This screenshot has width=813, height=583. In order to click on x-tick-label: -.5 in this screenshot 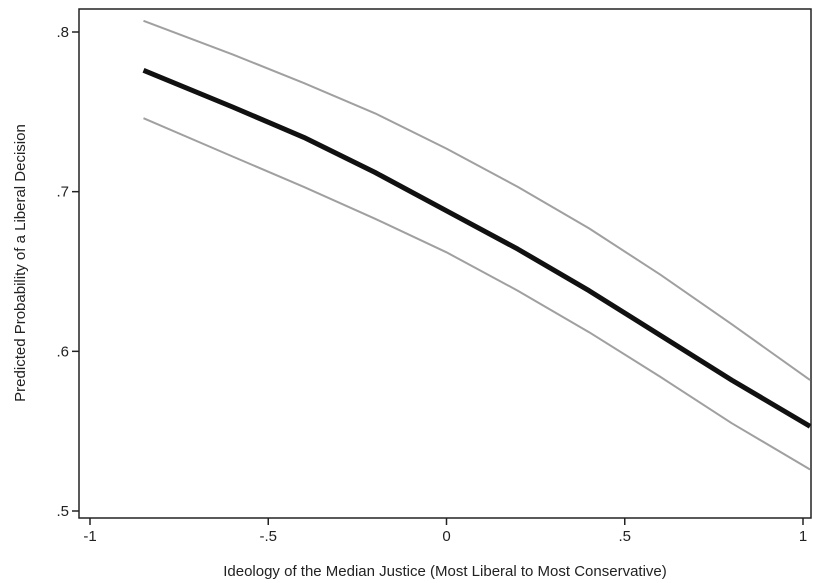, I will do `click(268, 536)`.